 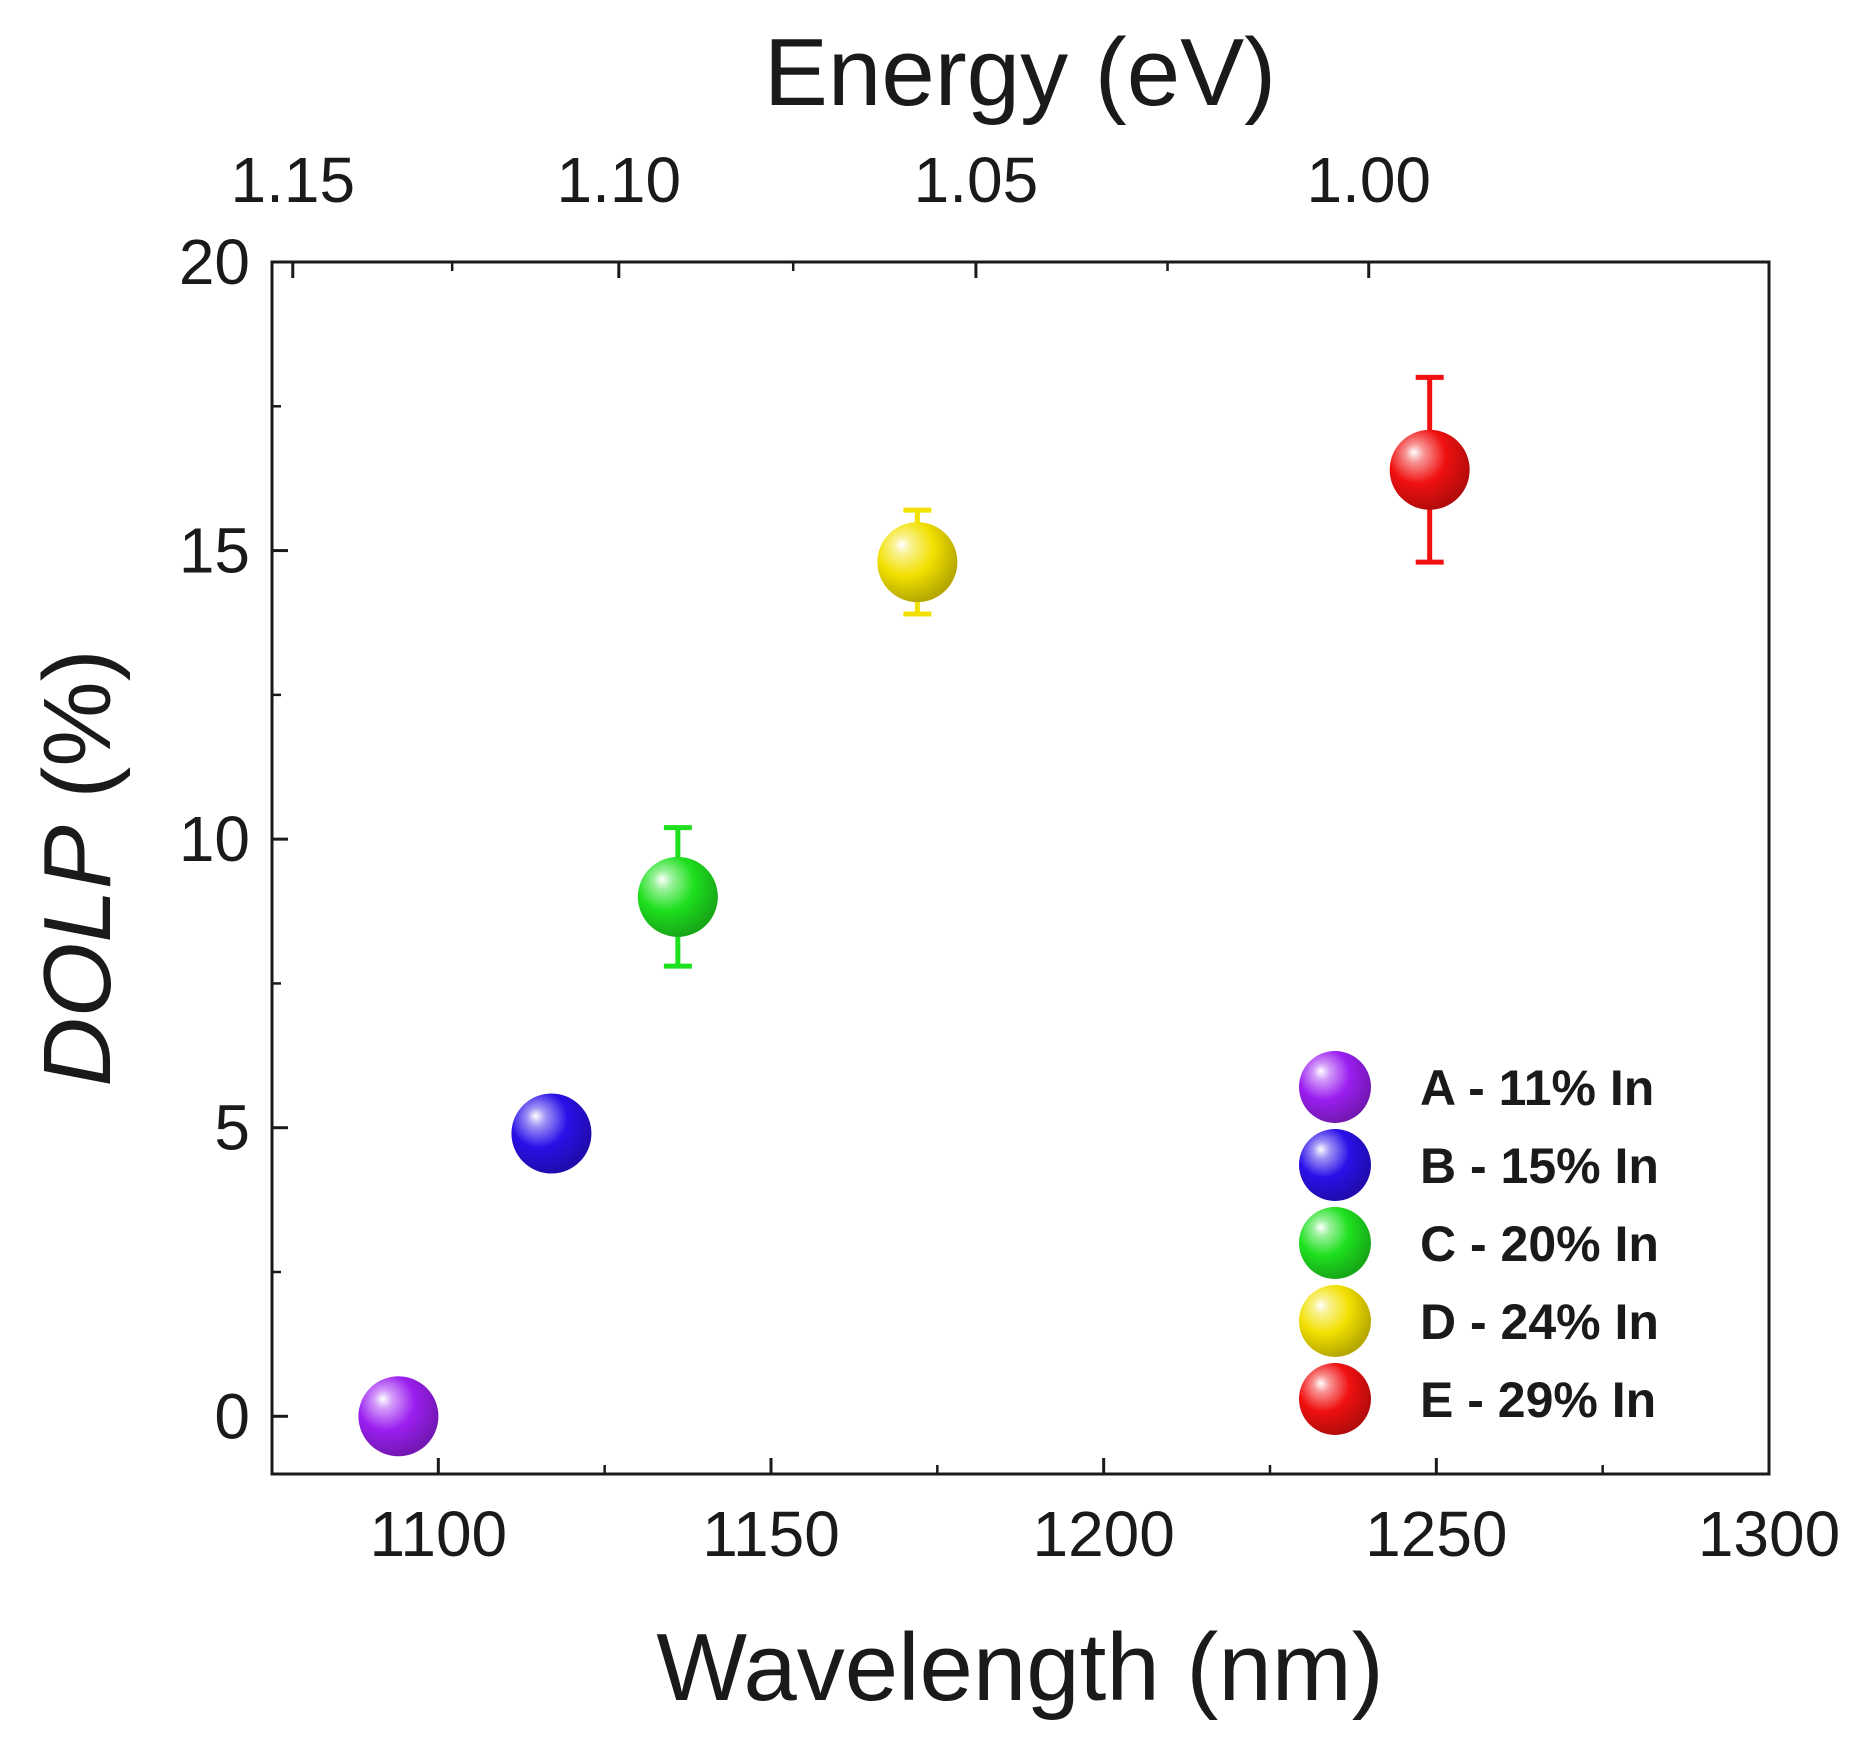 What do you see at coordinates (214, 839) in the screenshot?
I see `y-tick-label: 10` at bounding box center [214, 839].